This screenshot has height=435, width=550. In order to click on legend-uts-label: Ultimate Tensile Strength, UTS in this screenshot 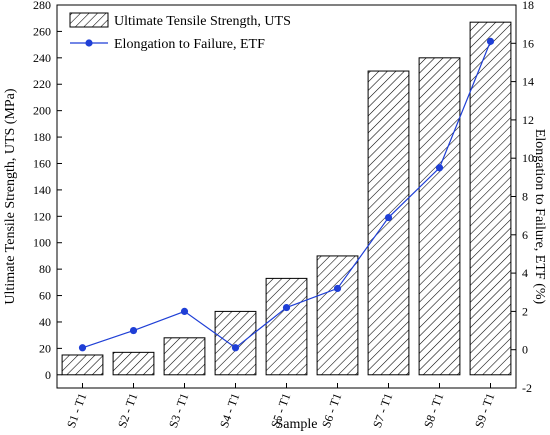, I will do `click(202, 21)`.